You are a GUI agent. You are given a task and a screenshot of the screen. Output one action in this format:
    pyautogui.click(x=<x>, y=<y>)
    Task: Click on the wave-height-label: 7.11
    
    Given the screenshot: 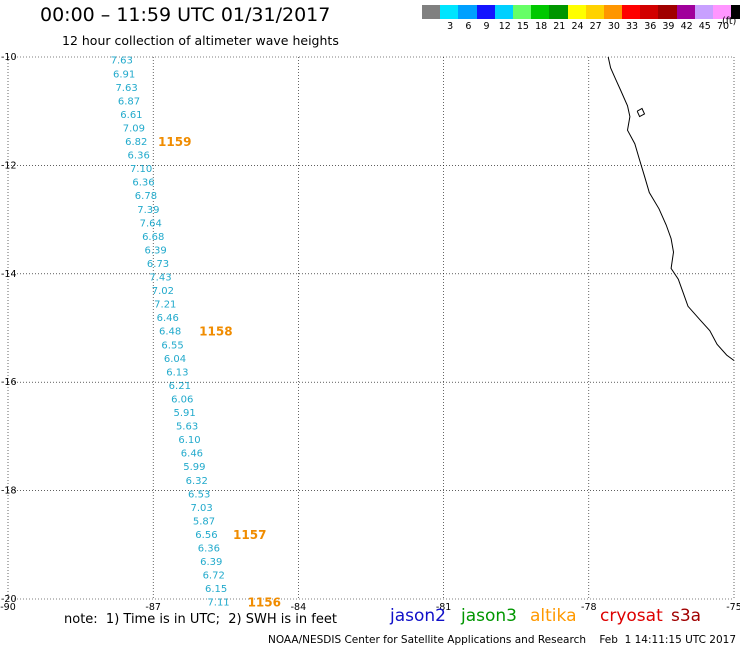 What is the action you would take?
    pyautogui.click(x=218, y=603)
    